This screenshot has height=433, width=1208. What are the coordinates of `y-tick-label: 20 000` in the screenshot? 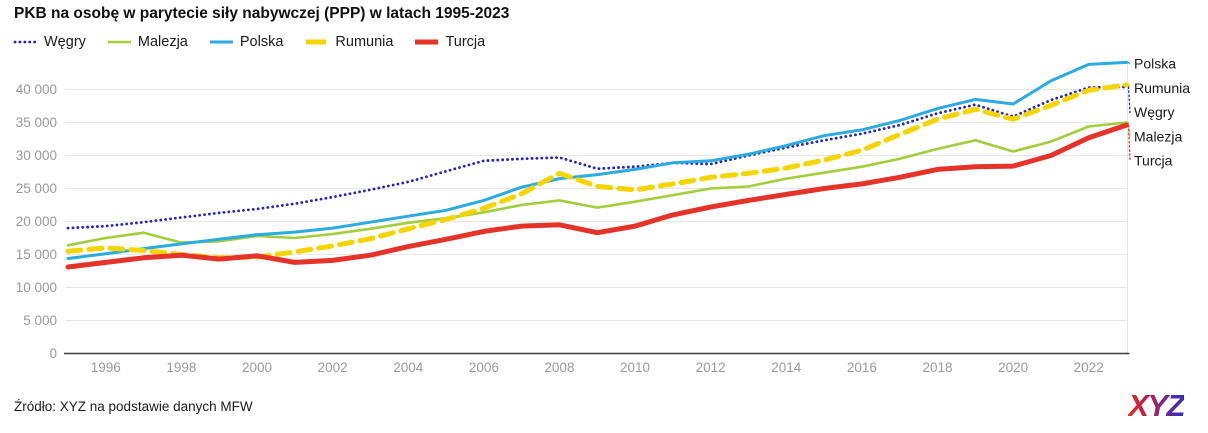 It's located at (36, 221).